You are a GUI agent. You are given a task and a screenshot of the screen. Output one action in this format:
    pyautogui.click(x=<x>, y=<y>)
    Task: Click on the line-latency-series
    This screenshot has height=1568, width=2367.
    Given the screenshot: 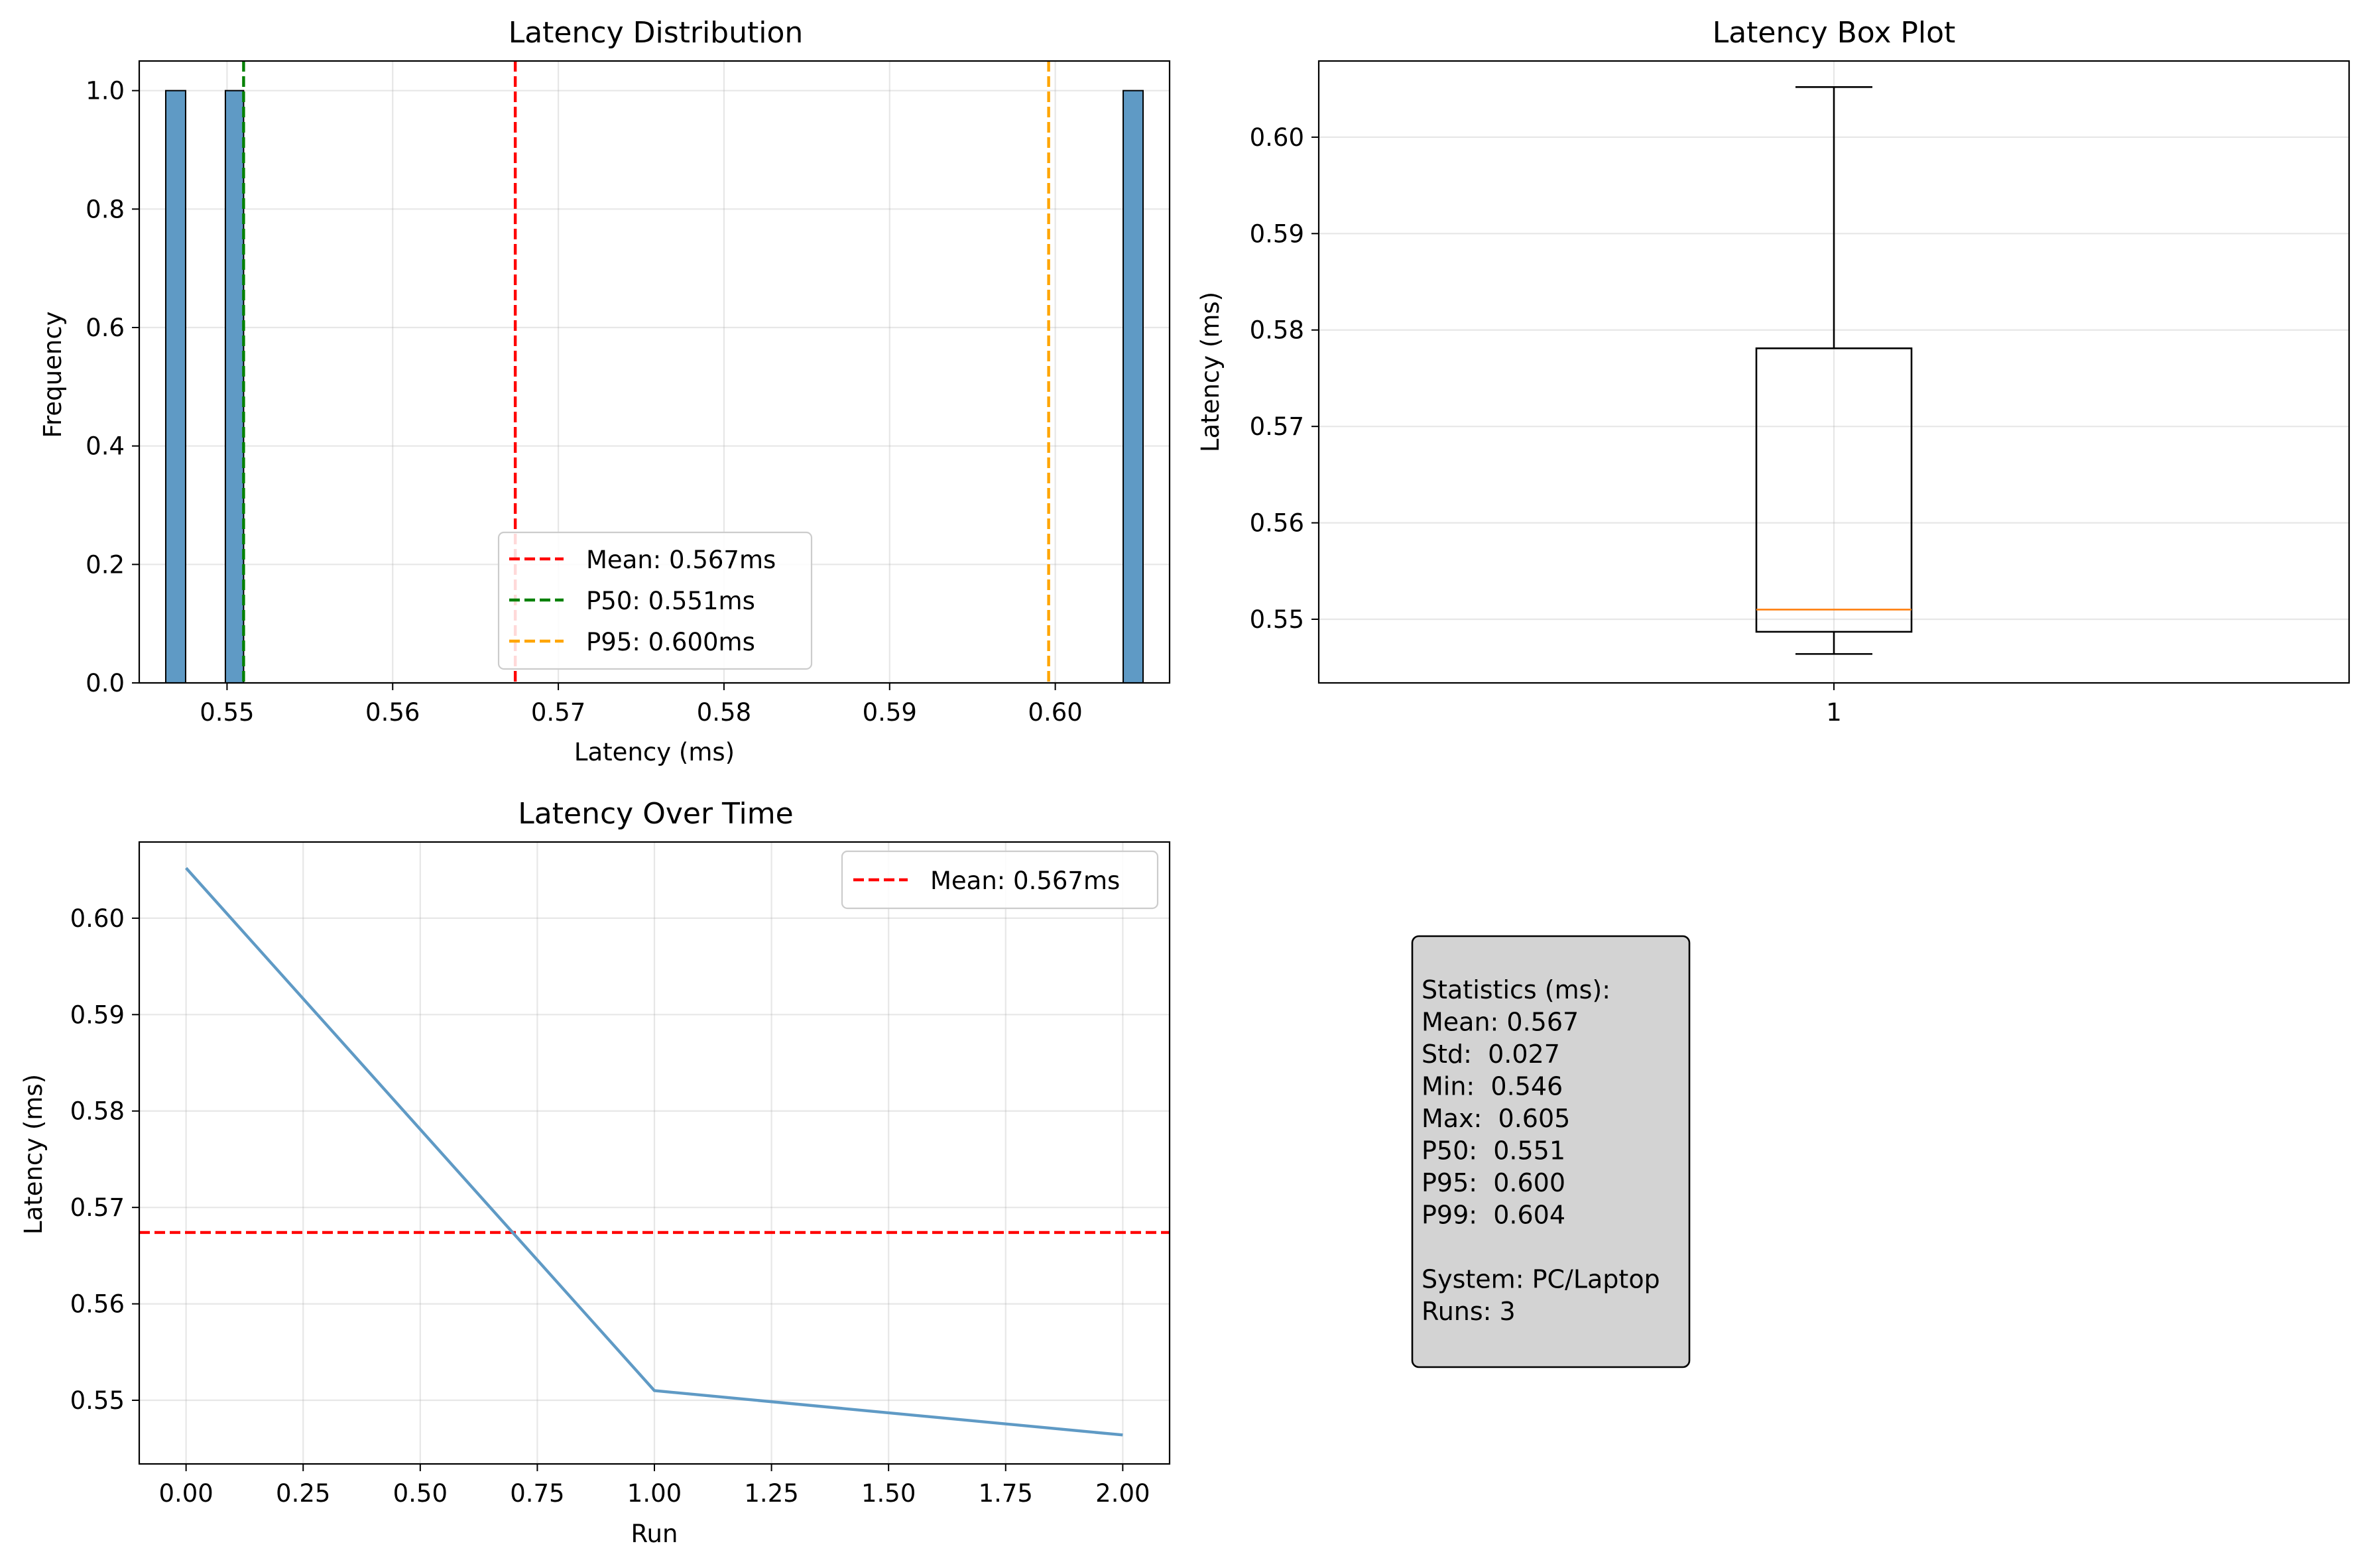 What is the action you would take?
    pyautogui.click(x=653, y=1152)
    